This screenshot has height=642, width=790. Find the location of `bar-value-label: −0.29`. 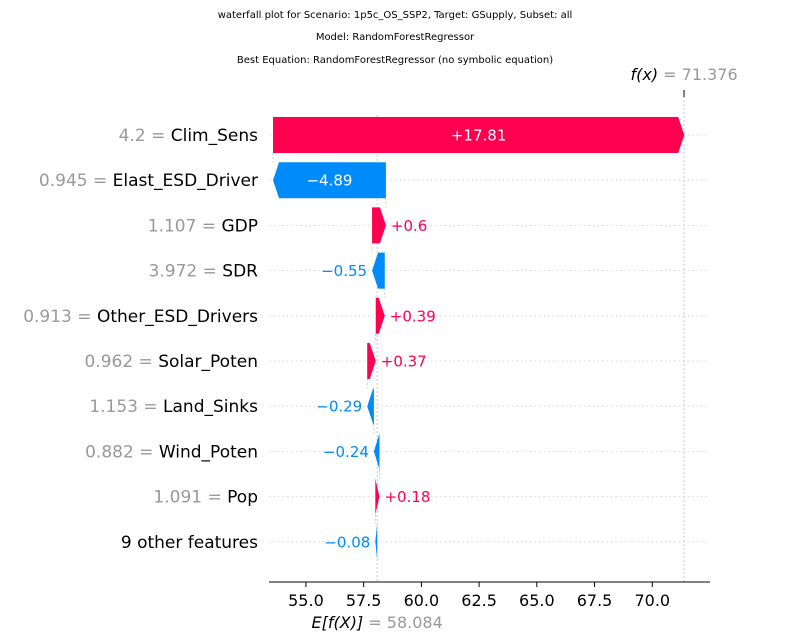

bar-value-label: −0.29 is located at coordinates (339, 407).